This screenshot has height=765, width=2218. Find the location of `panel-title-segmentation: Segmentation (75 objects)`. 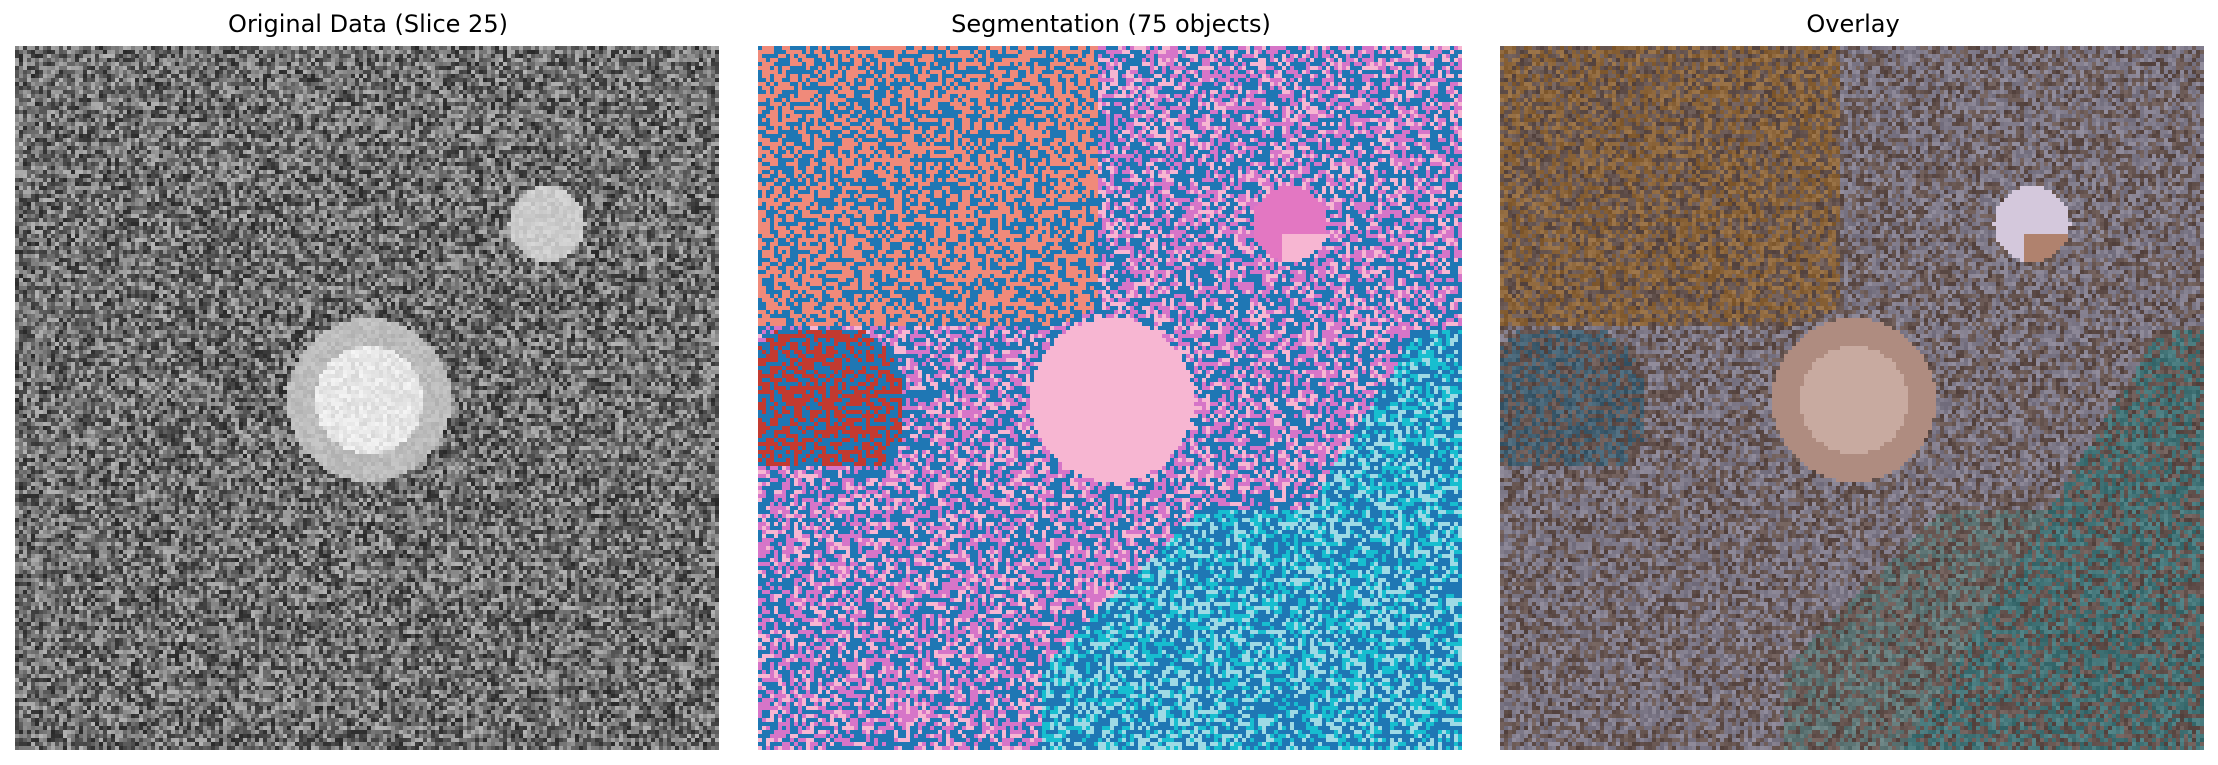

panel-title-segmentation: Segmentation (75 objects) is located at coordinates (1111, 24).